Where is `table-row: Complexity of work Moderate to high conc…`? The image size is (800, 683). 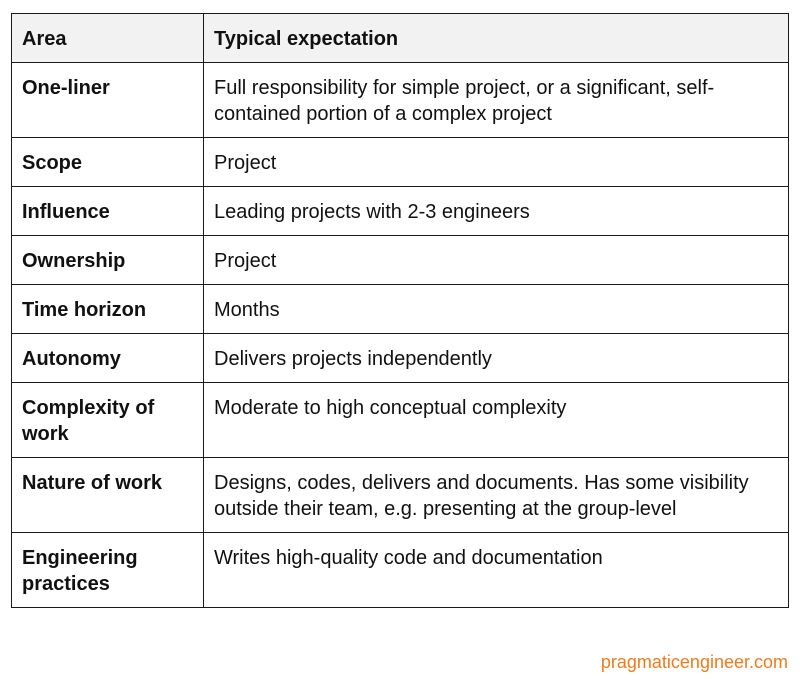
table-row: Complexity of work Moderate to high conc… is located at coordinates (400, 420).